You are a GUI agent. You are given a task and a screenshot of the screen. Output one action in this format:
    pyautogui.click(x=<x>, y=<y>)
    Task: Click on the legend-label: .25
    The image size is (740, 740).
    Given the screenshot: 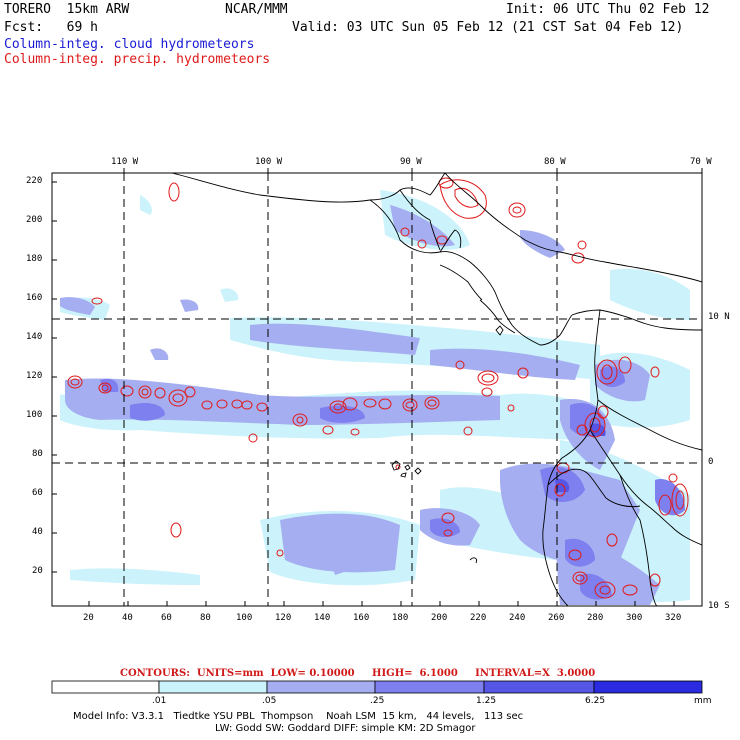 What is the action you would take?
    pyautogui.click(x=377, y=701)
    